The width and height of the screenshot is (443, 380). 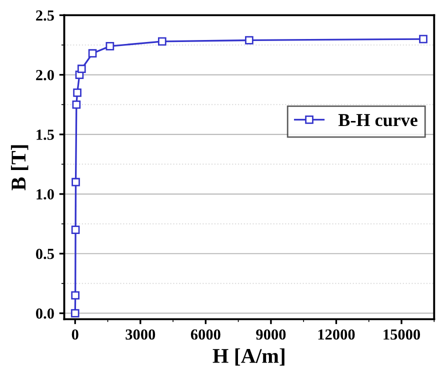 I want to click on x-tick-label: 0, so click(x=75, y=334).